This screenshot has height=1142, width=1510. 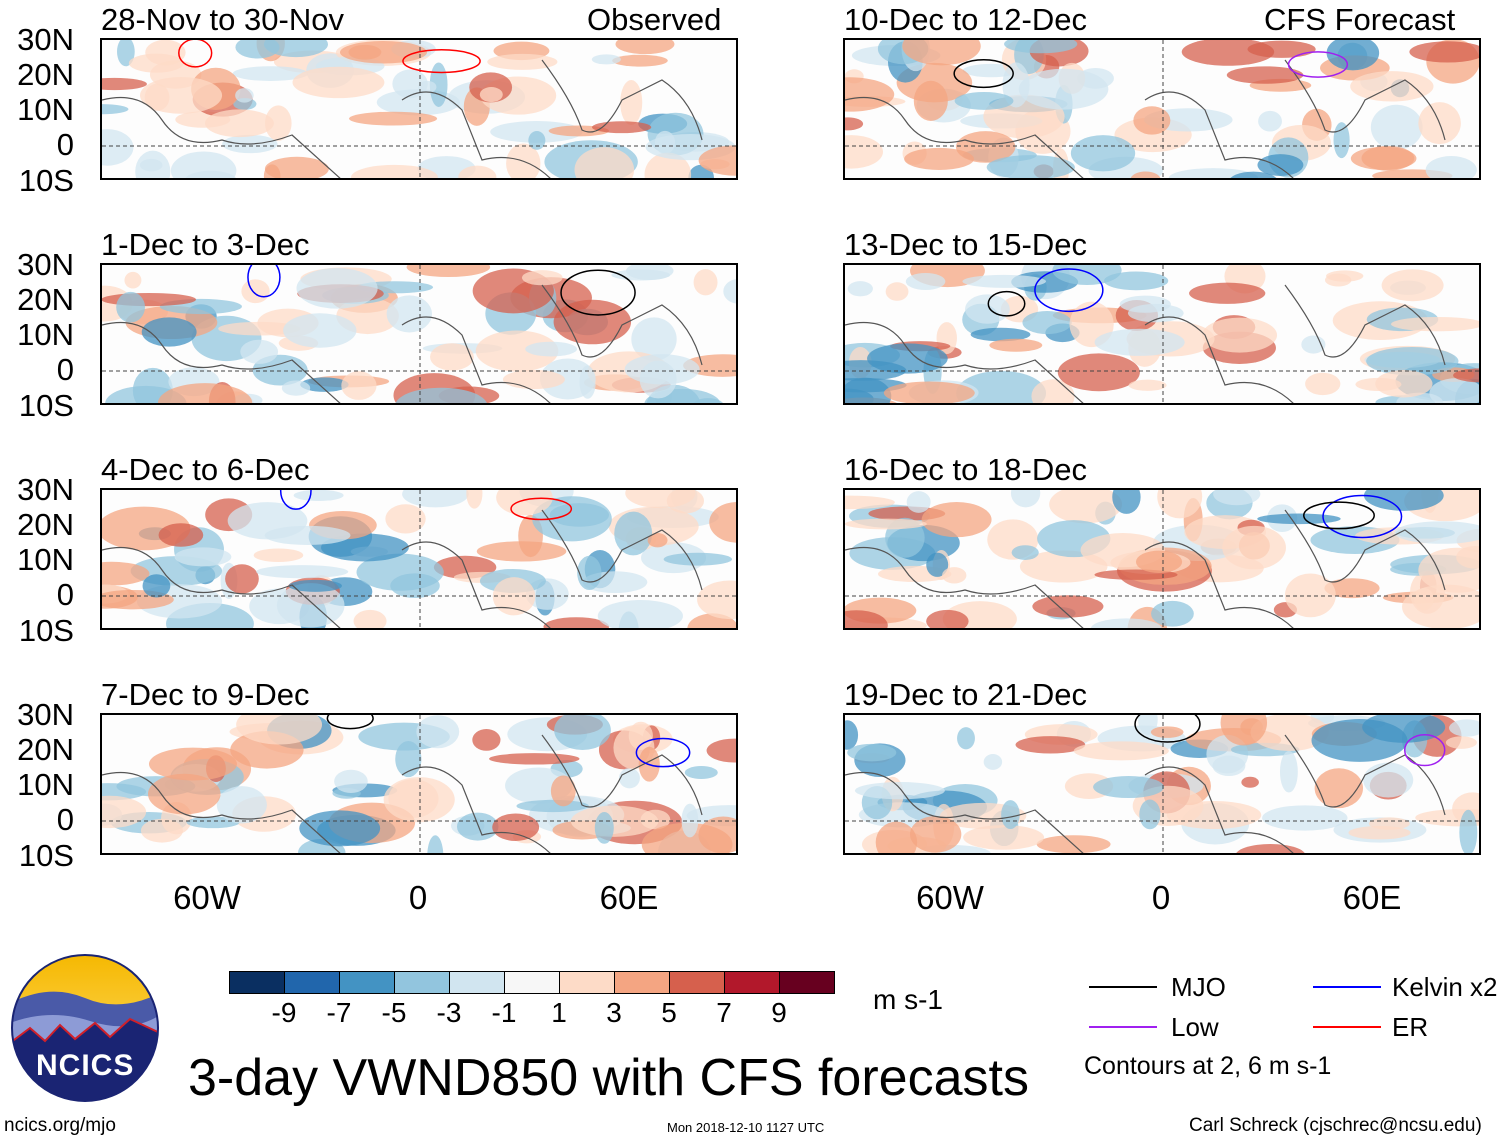 What do you see at coordinates (85, 1028) in the screenshot?
I see `ncics-logo` at bounding box center [85, 1028].